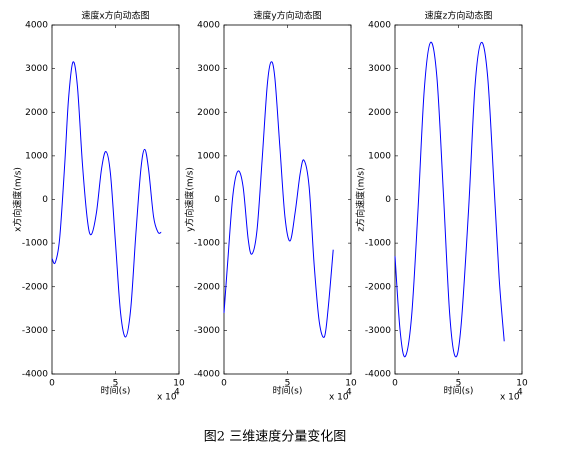  What do you see at coordinates (190, 199) in the screenshot?
I see `y-axis-label: y方向速度(m/s)` at bounding box center [190, 199].